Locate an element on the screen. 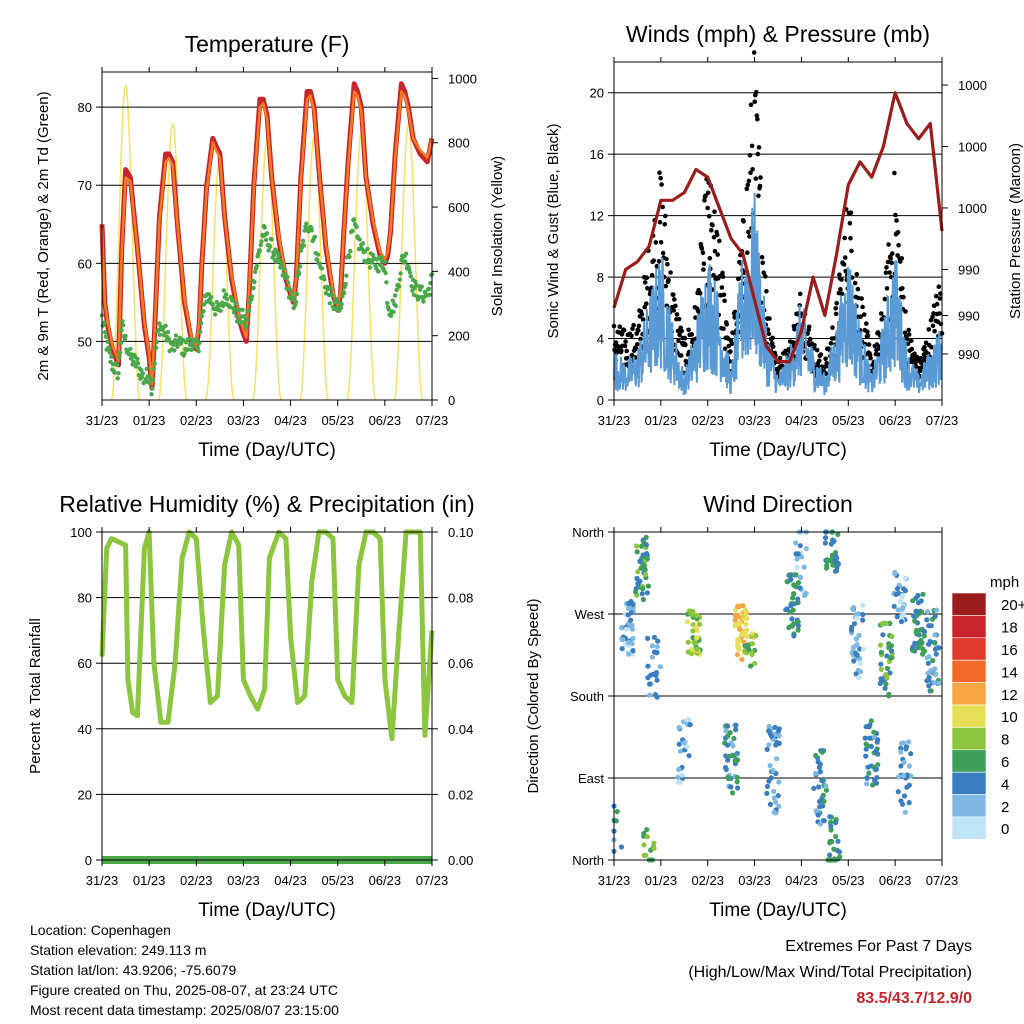  solar-ytick-label: 400 is located at coordinates (459, 271).